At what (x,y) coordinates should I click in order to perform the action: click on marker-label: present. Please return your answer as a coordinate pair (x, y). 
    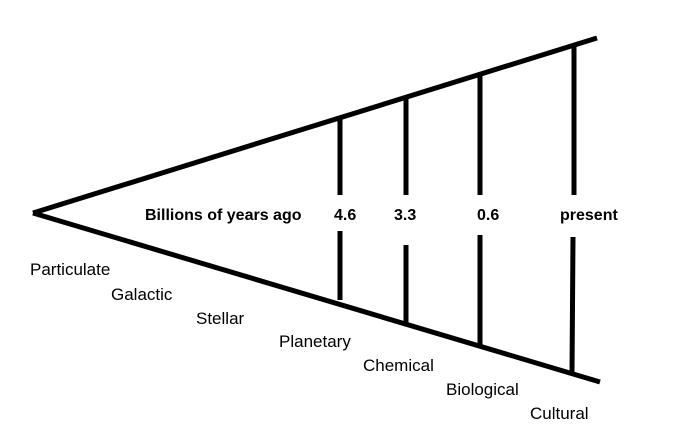
    Looking at the image, I should click on (589, 215).